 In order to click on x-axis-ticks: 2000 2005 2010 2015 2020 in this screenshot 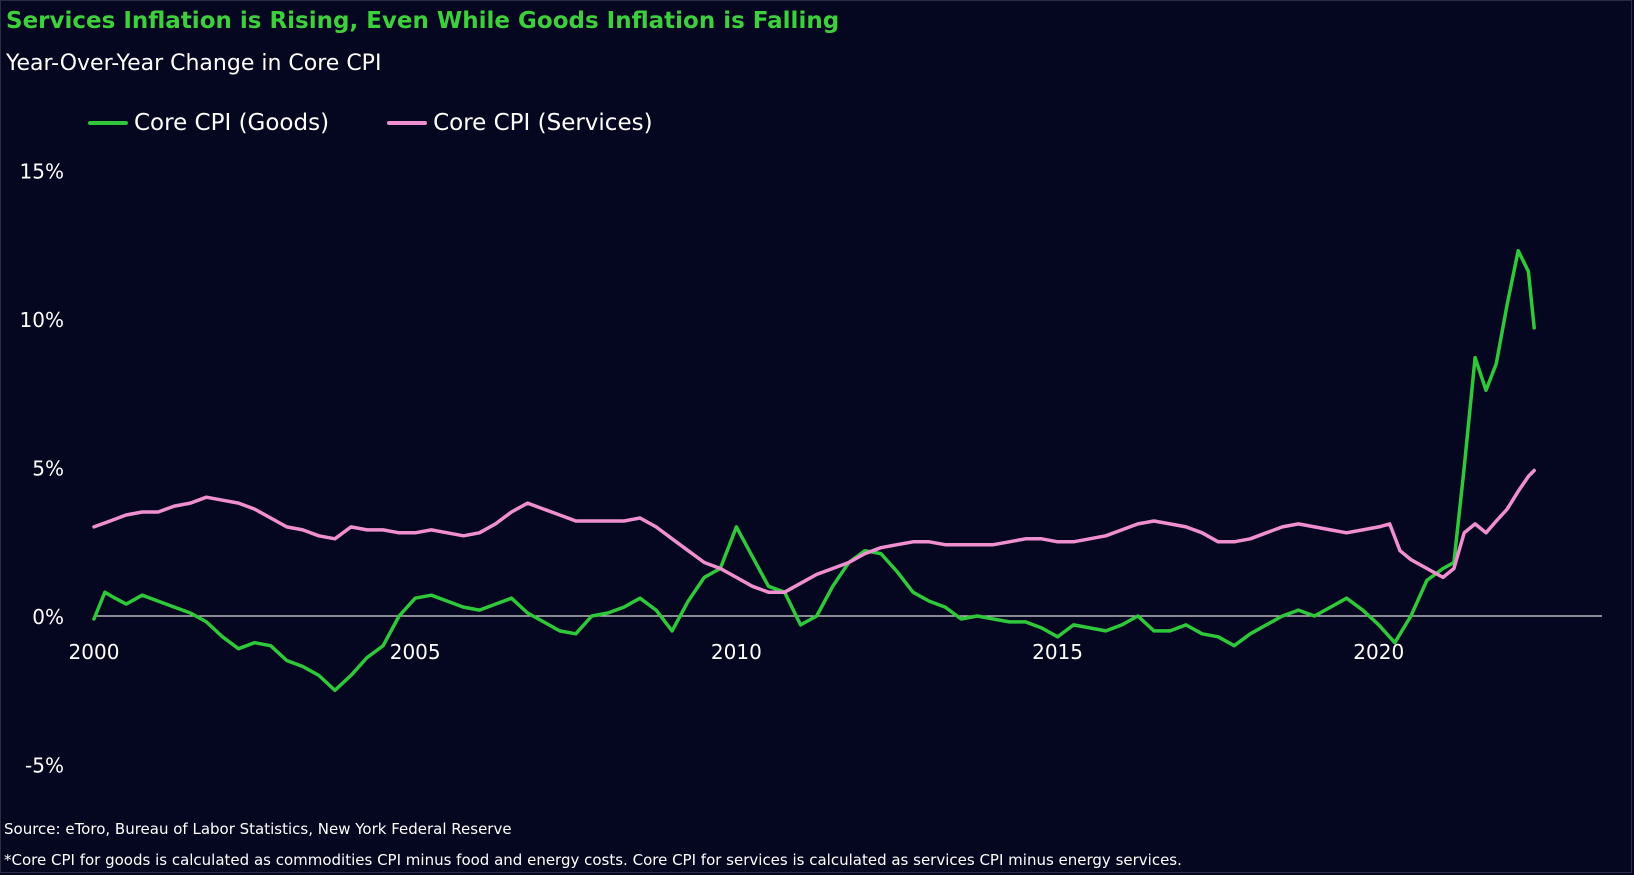, I will do `click(737, 652)`.